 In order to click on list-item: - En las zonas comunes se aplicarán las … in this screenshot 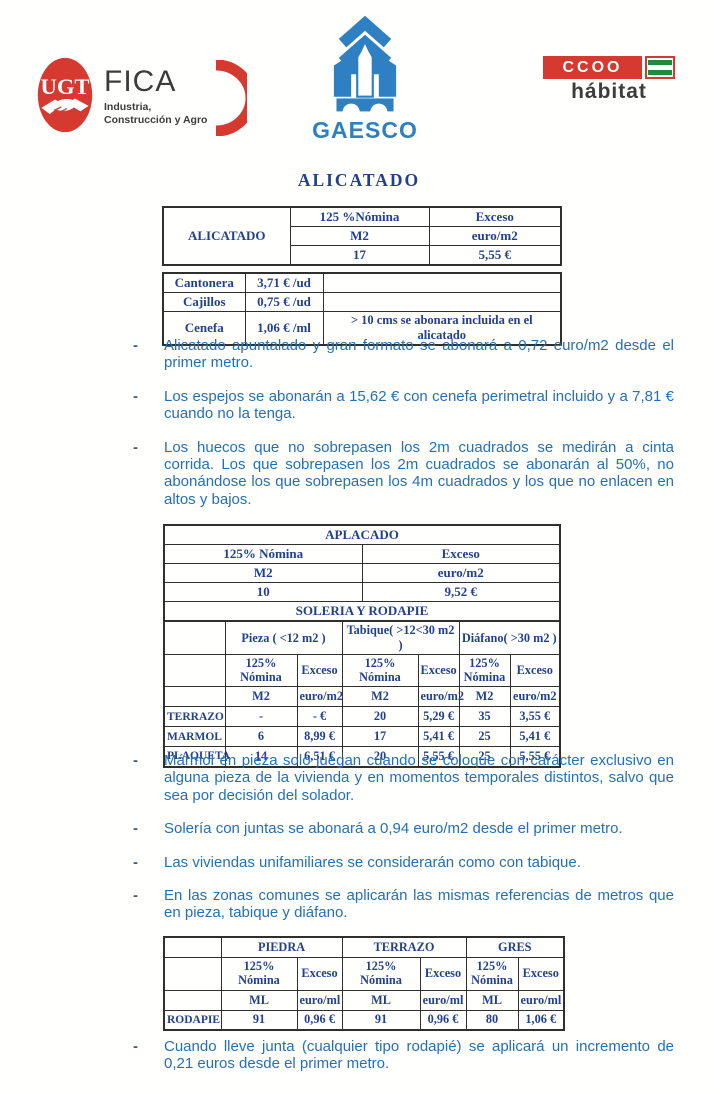, I will do `click(403, 904)`.